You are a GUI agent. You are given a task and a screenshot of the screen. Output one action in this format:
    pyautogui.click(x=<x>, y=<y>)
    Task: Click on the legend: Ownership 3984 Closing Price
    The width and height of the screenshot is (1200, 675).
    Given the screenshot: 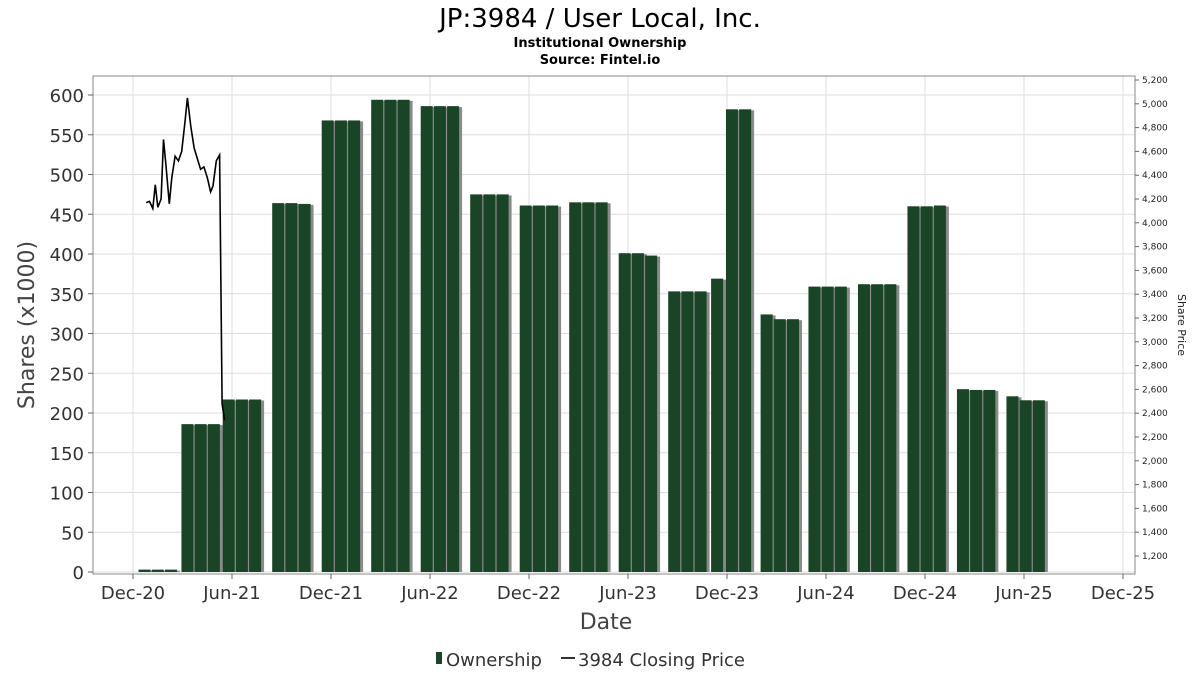 What is the action you would take?
    pyautogui.click(x=590, y=660)
    